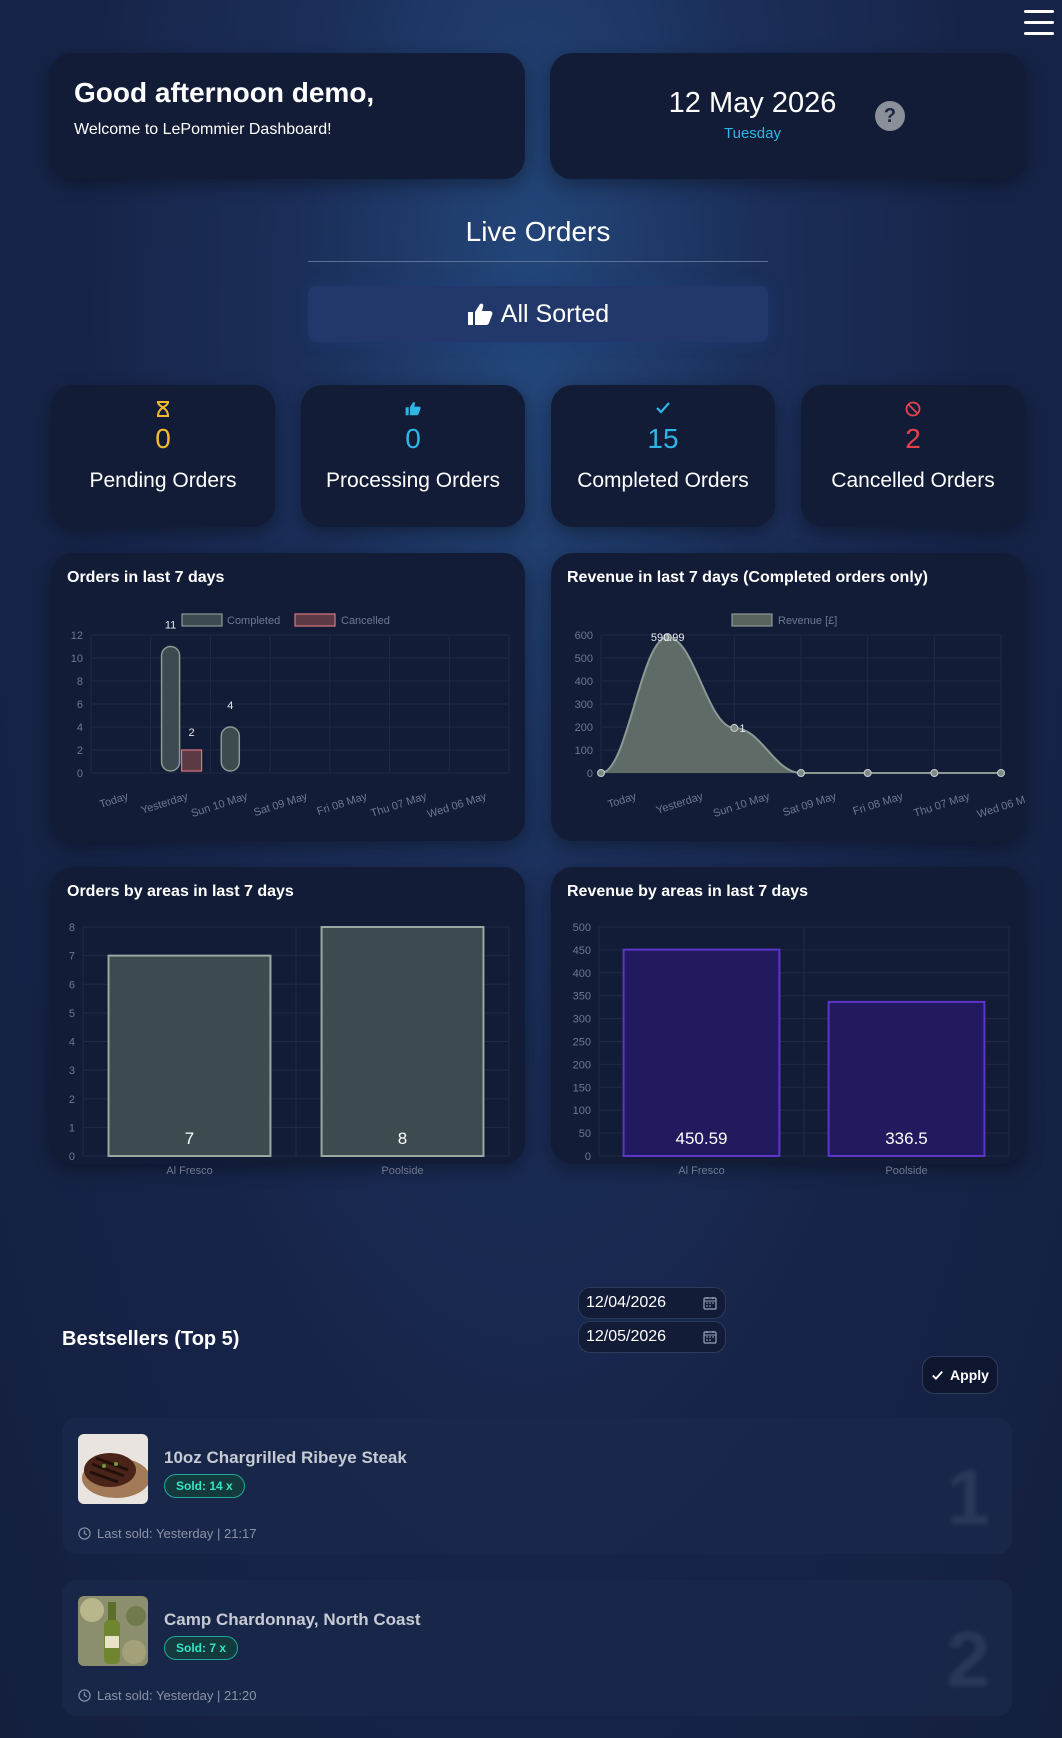  What do you see at coordinates (72, 1071) in the screenshot?
I see `y-tick-label: 3` at bounding box center [72, 1071].